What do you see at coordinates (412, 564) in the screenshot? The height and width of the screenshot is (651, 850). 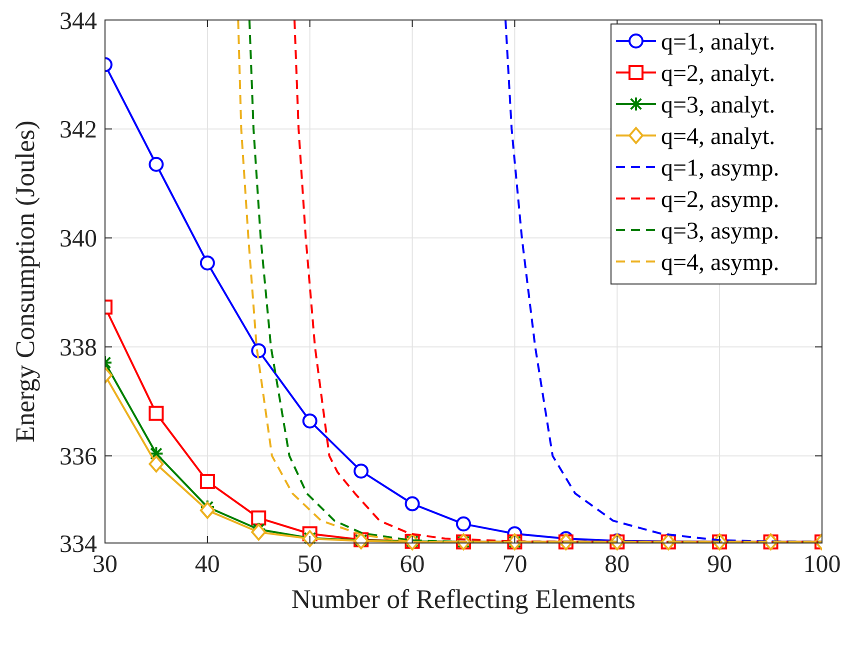 I see `x-tick-label: 60` at bounding box center [412, 564].